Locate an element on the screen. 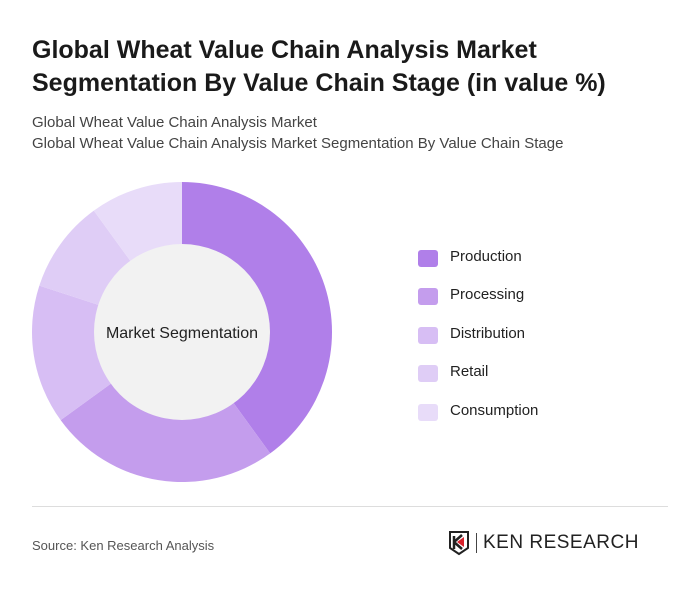  legend-item-retail: Retail is located at coordinates (478, 380).